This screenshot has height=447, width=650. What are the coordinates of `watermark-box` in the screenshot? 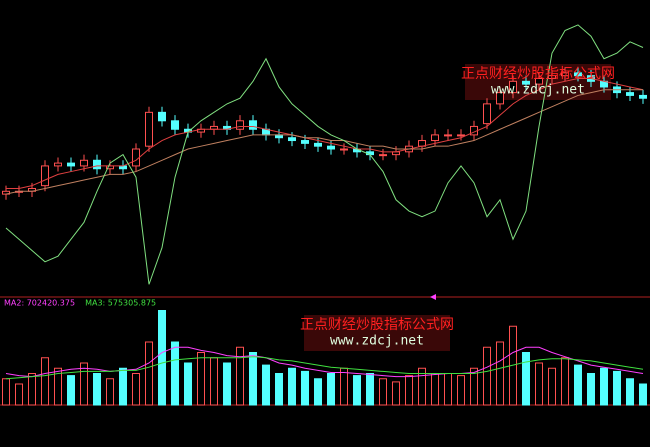 It's located at (377, 333).